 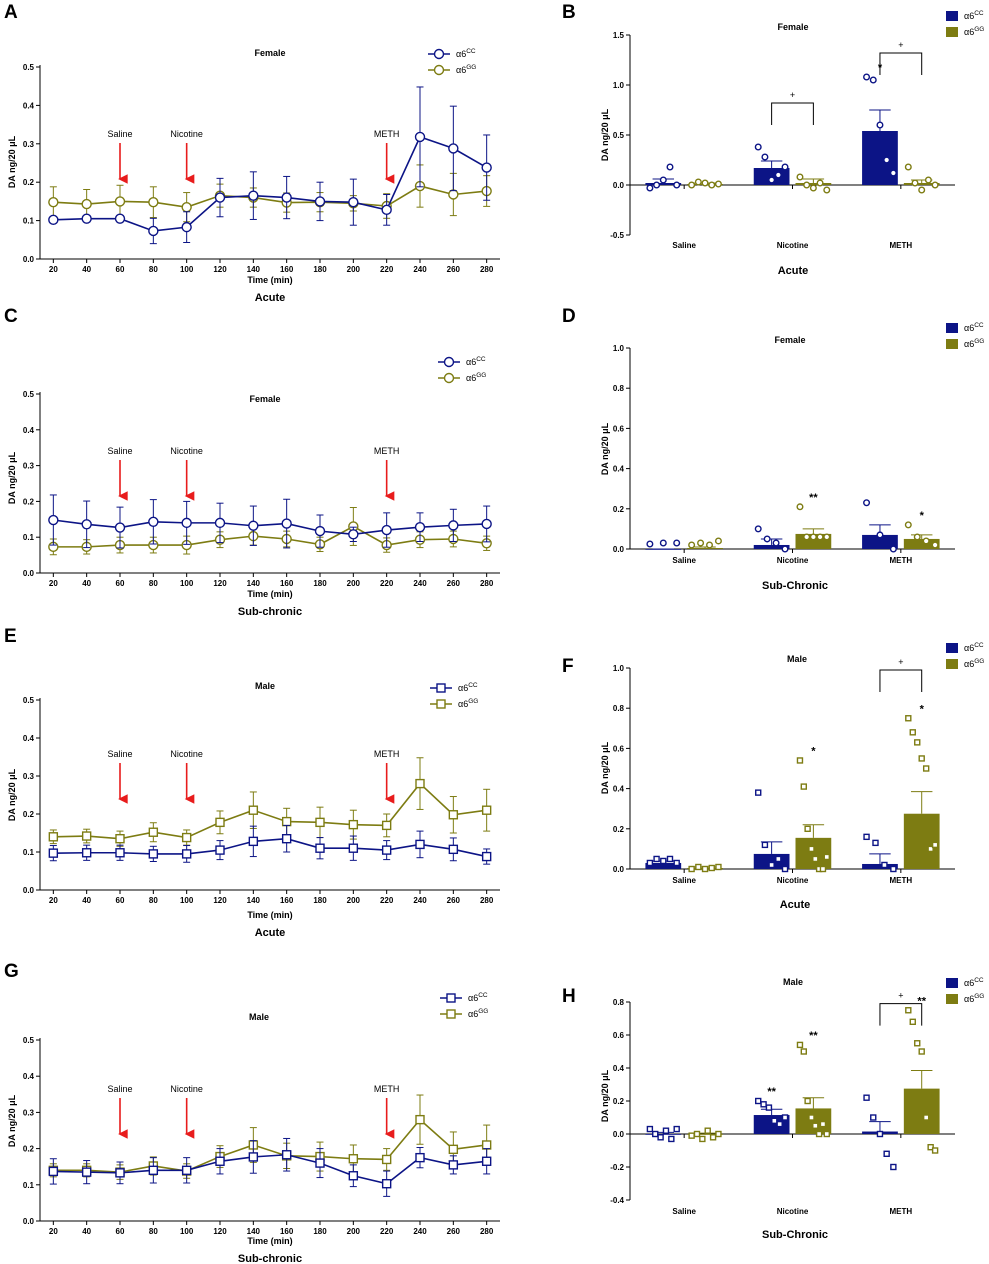 What do you see at coordinates (901, 63) in the screenshot?
I see `comparison-bracket` at bounding box center [901, 63].